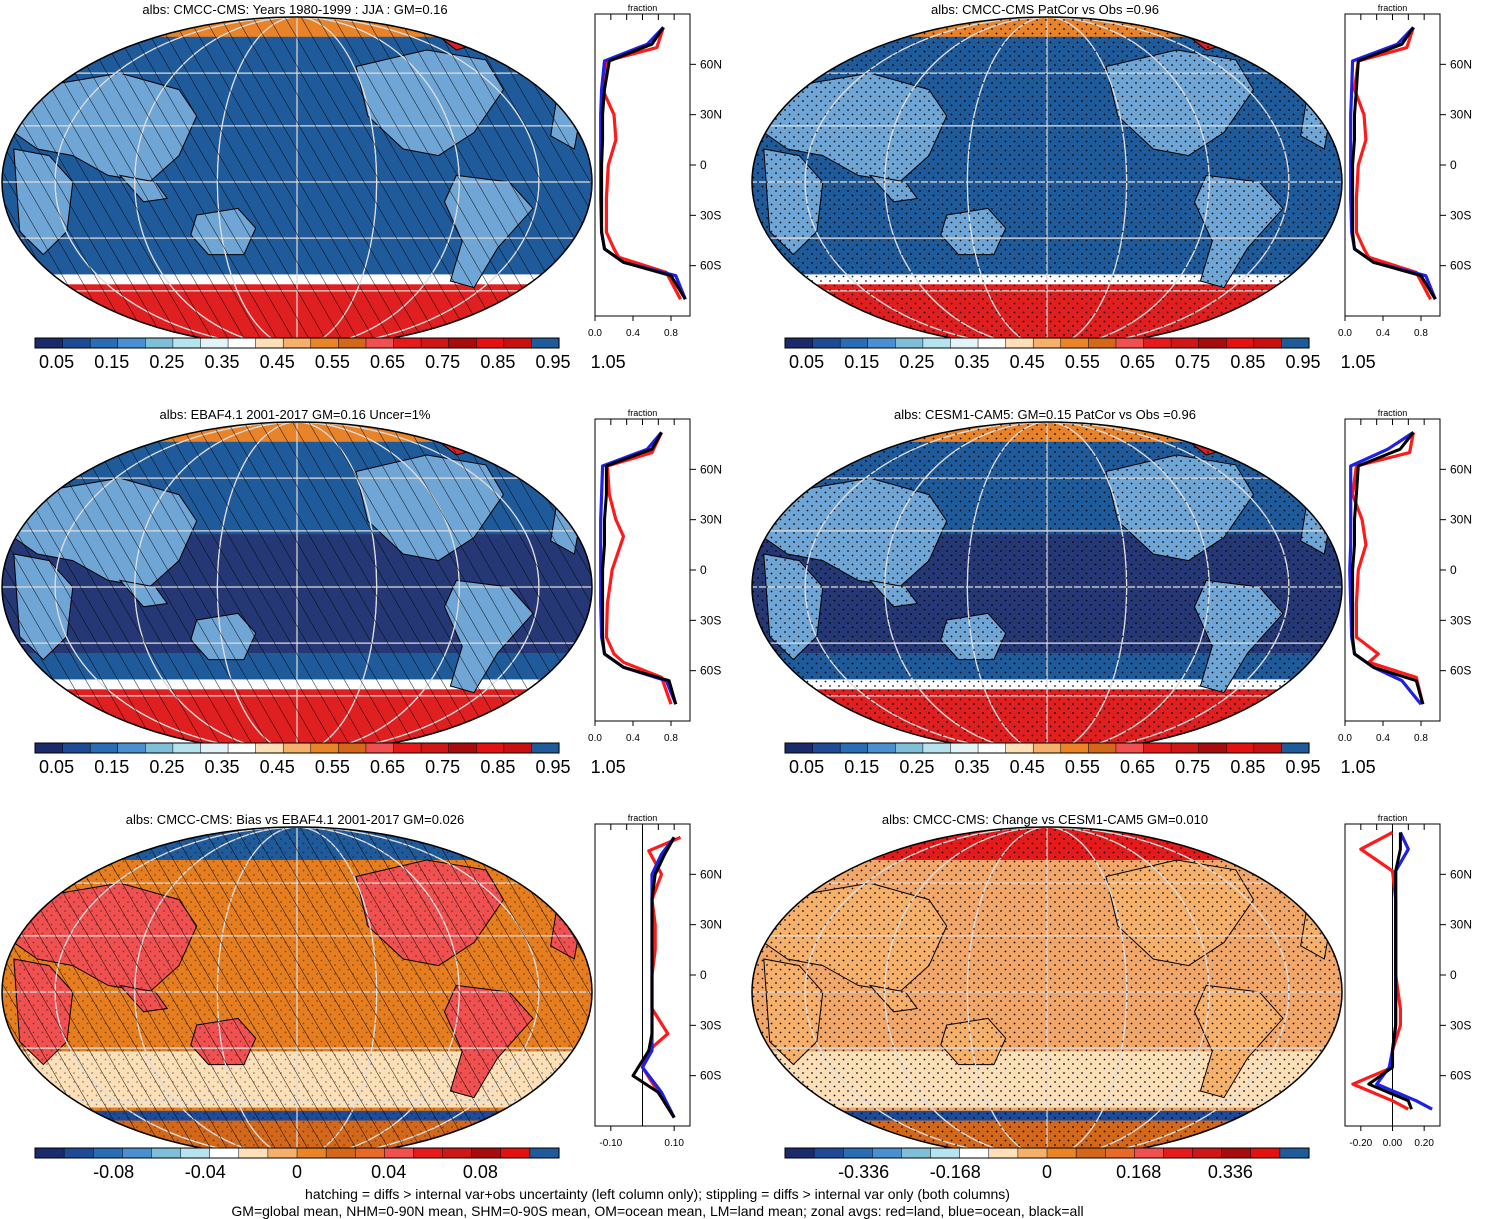  I want to click on colorbar-label: 0, so click(297, 1172).